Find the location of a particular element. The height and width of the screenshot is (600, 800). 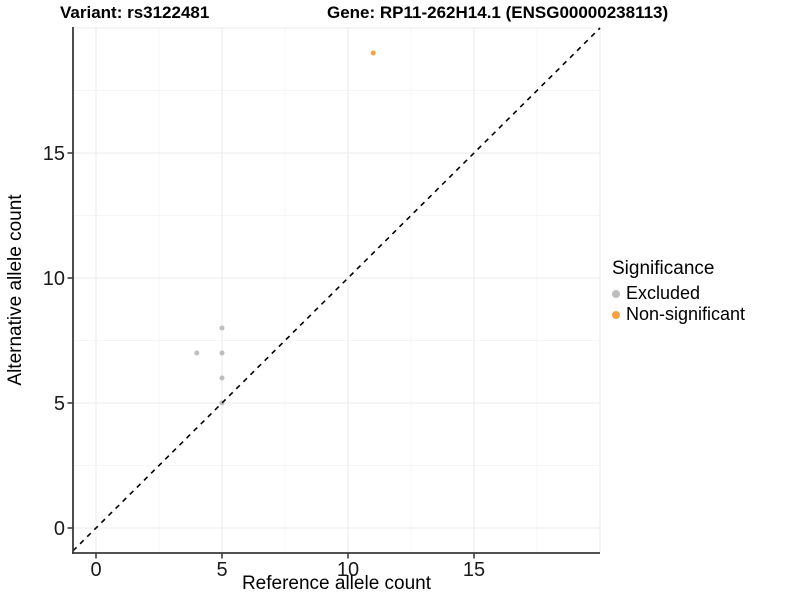

x-tick-label: 15 is located at coordinates (474, 570).